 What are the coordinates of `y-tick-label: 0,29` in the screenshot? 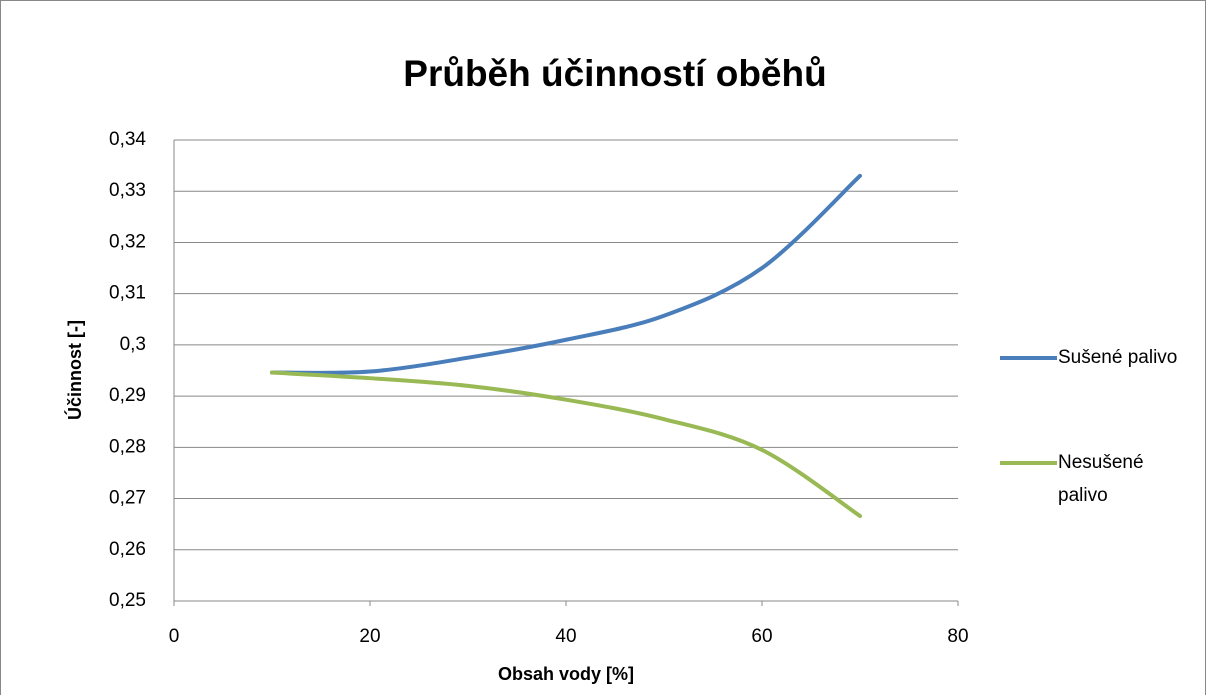 It's located at (127, 395).